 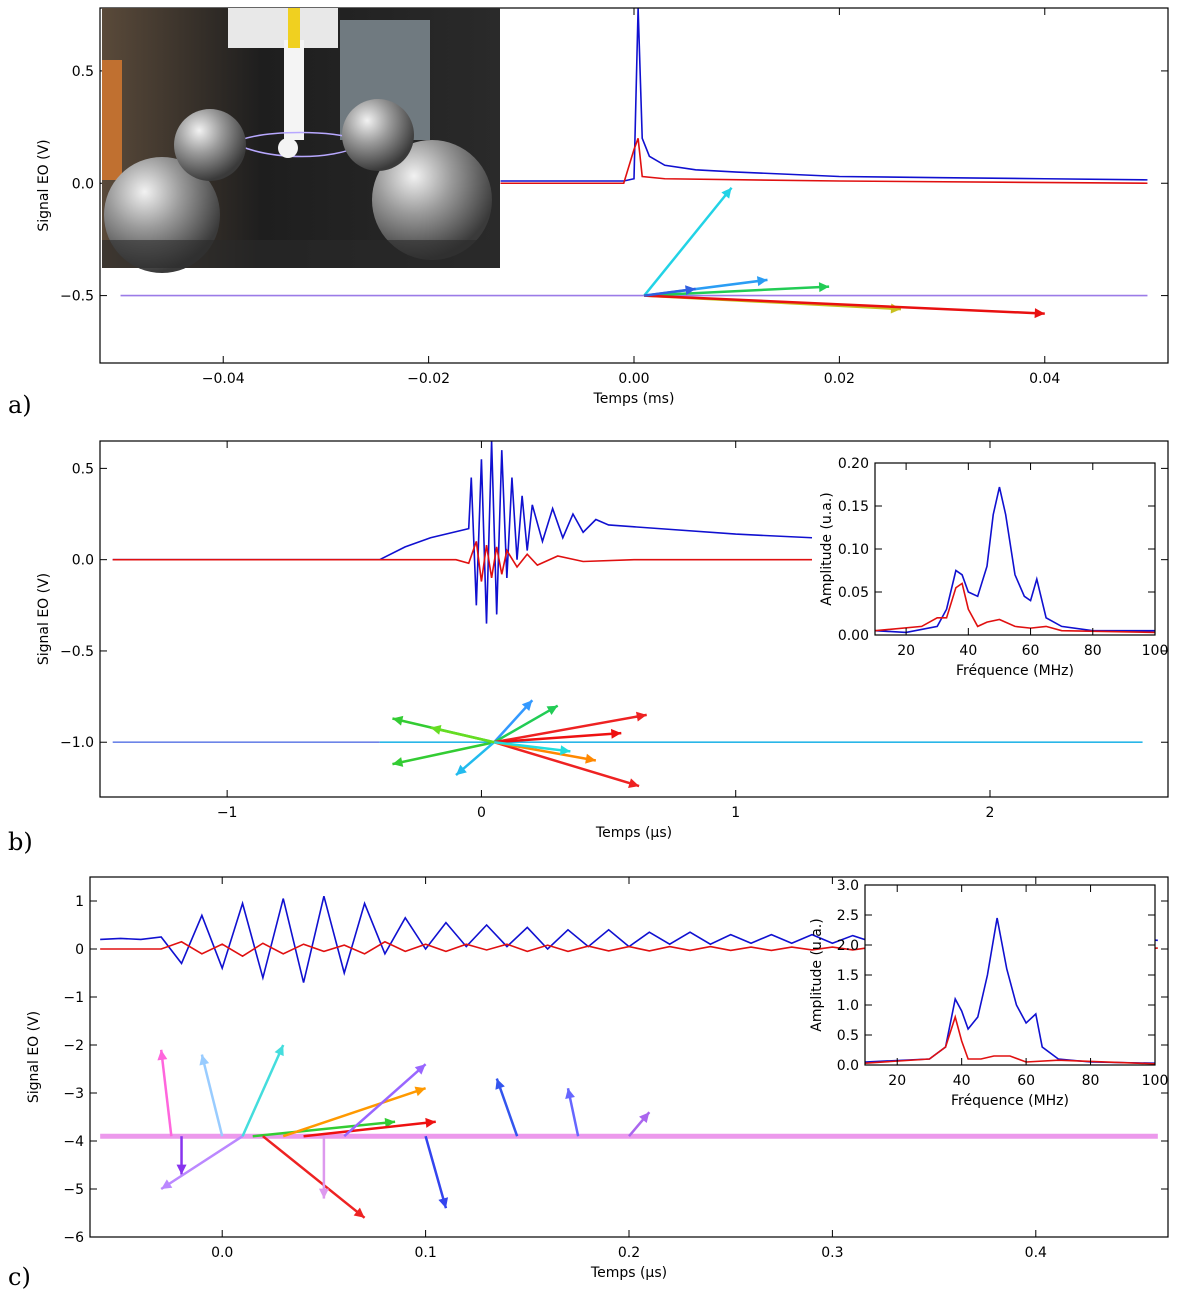 I want to click on y-axis-label: Signal EO (V), so click(x=44, y=619).